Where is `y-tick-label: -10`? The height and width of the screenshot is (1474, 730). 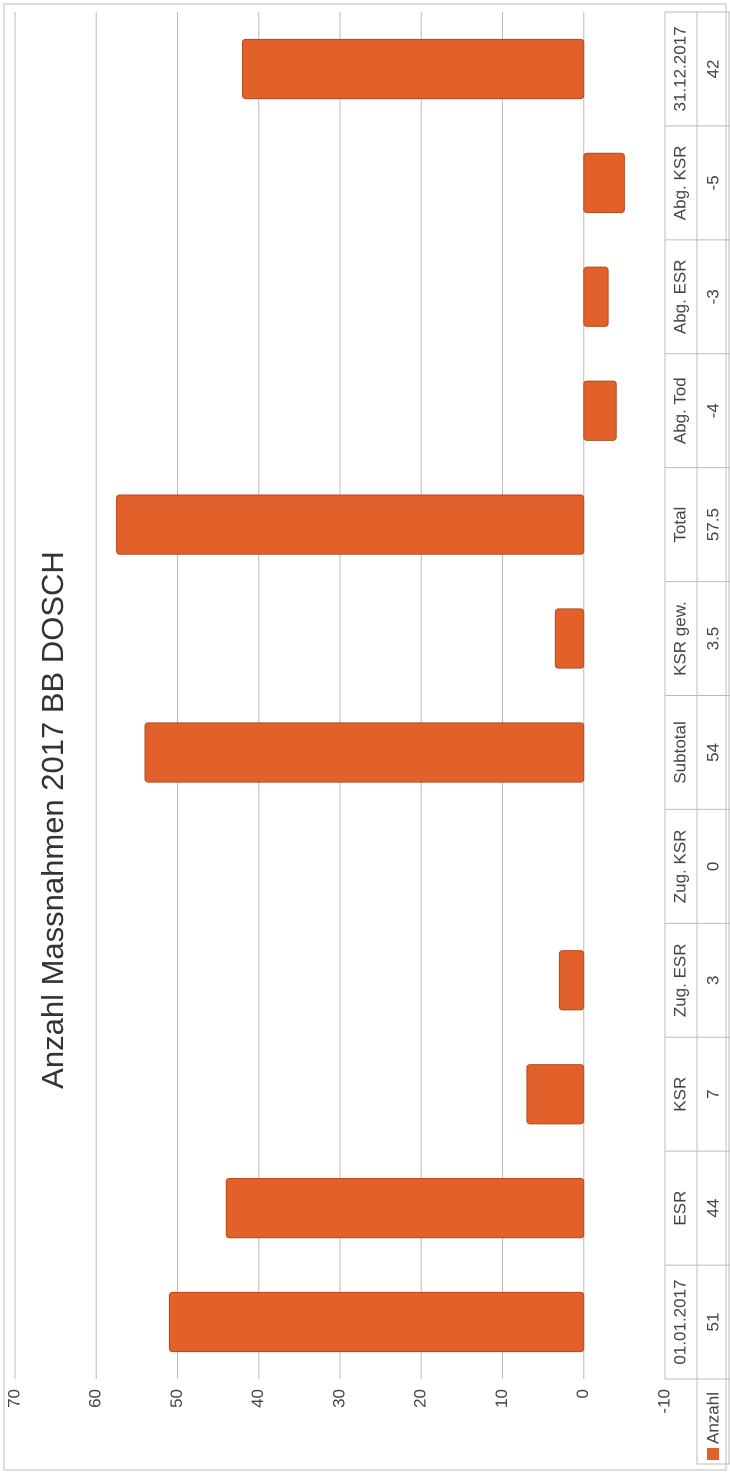
y-tick-label: -10 is located at coordinates (663, 1401).